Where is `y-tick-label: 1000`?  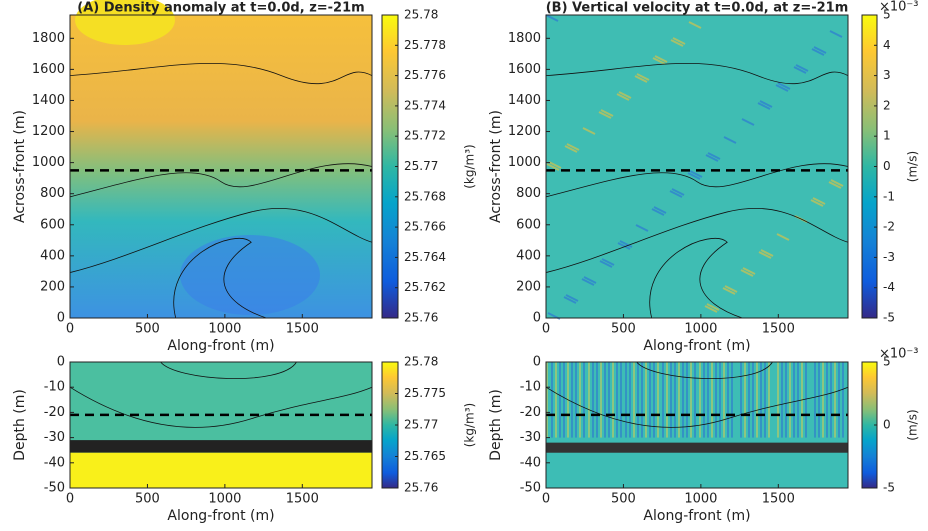 y-tick-label: 1000 is located at coordinates (524, 162).